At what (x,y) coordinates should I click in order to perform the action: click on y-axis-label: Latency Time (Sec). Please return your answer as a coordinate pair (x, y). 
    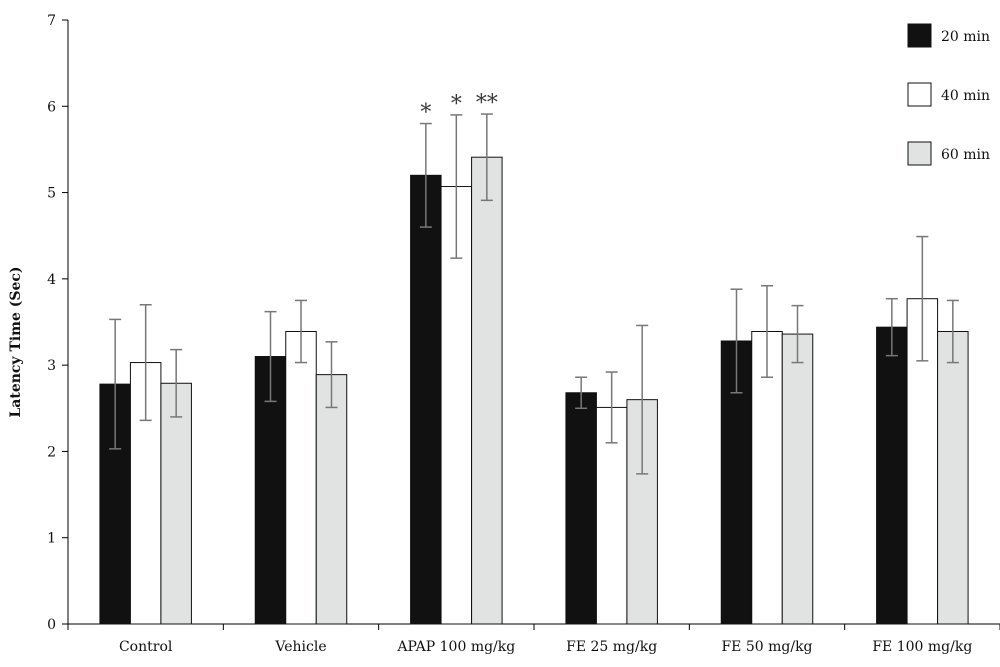
    Looking at the image, I should click on (16, 341).